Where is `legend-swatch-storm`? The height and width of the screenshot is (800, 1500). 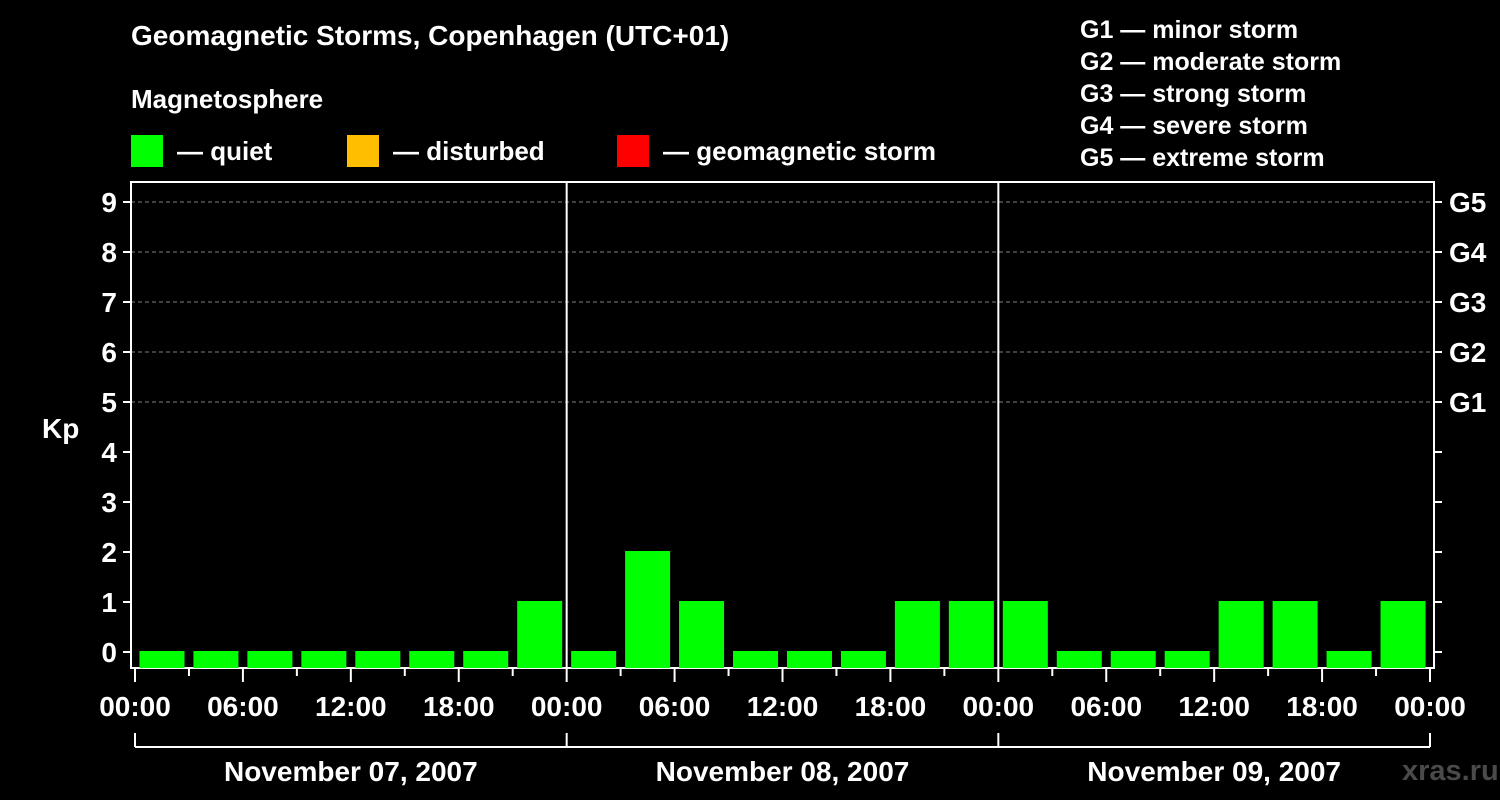
legend-swatch-storm is located at coordinates (633, 151).